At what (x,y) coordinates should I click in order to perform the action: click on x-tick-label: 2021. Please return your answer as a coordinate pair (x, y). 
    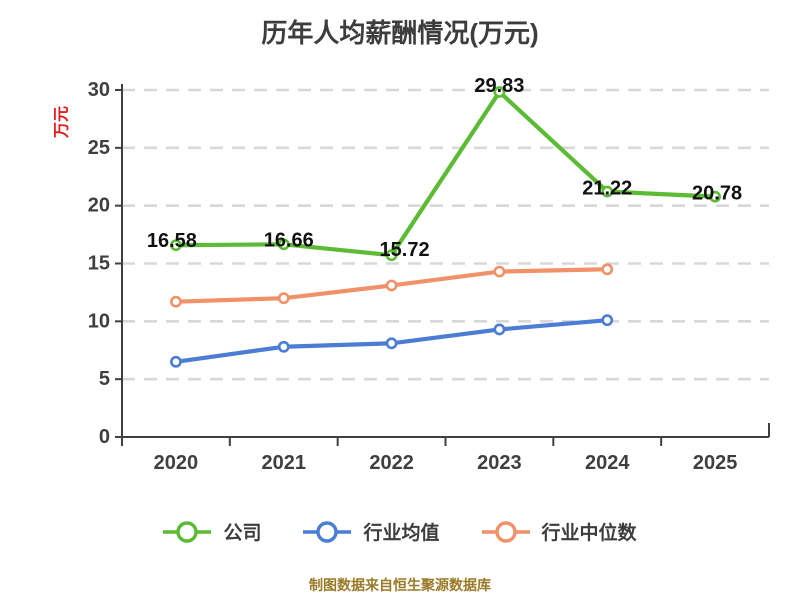
    Looking at the image, I should click on (284, 463).